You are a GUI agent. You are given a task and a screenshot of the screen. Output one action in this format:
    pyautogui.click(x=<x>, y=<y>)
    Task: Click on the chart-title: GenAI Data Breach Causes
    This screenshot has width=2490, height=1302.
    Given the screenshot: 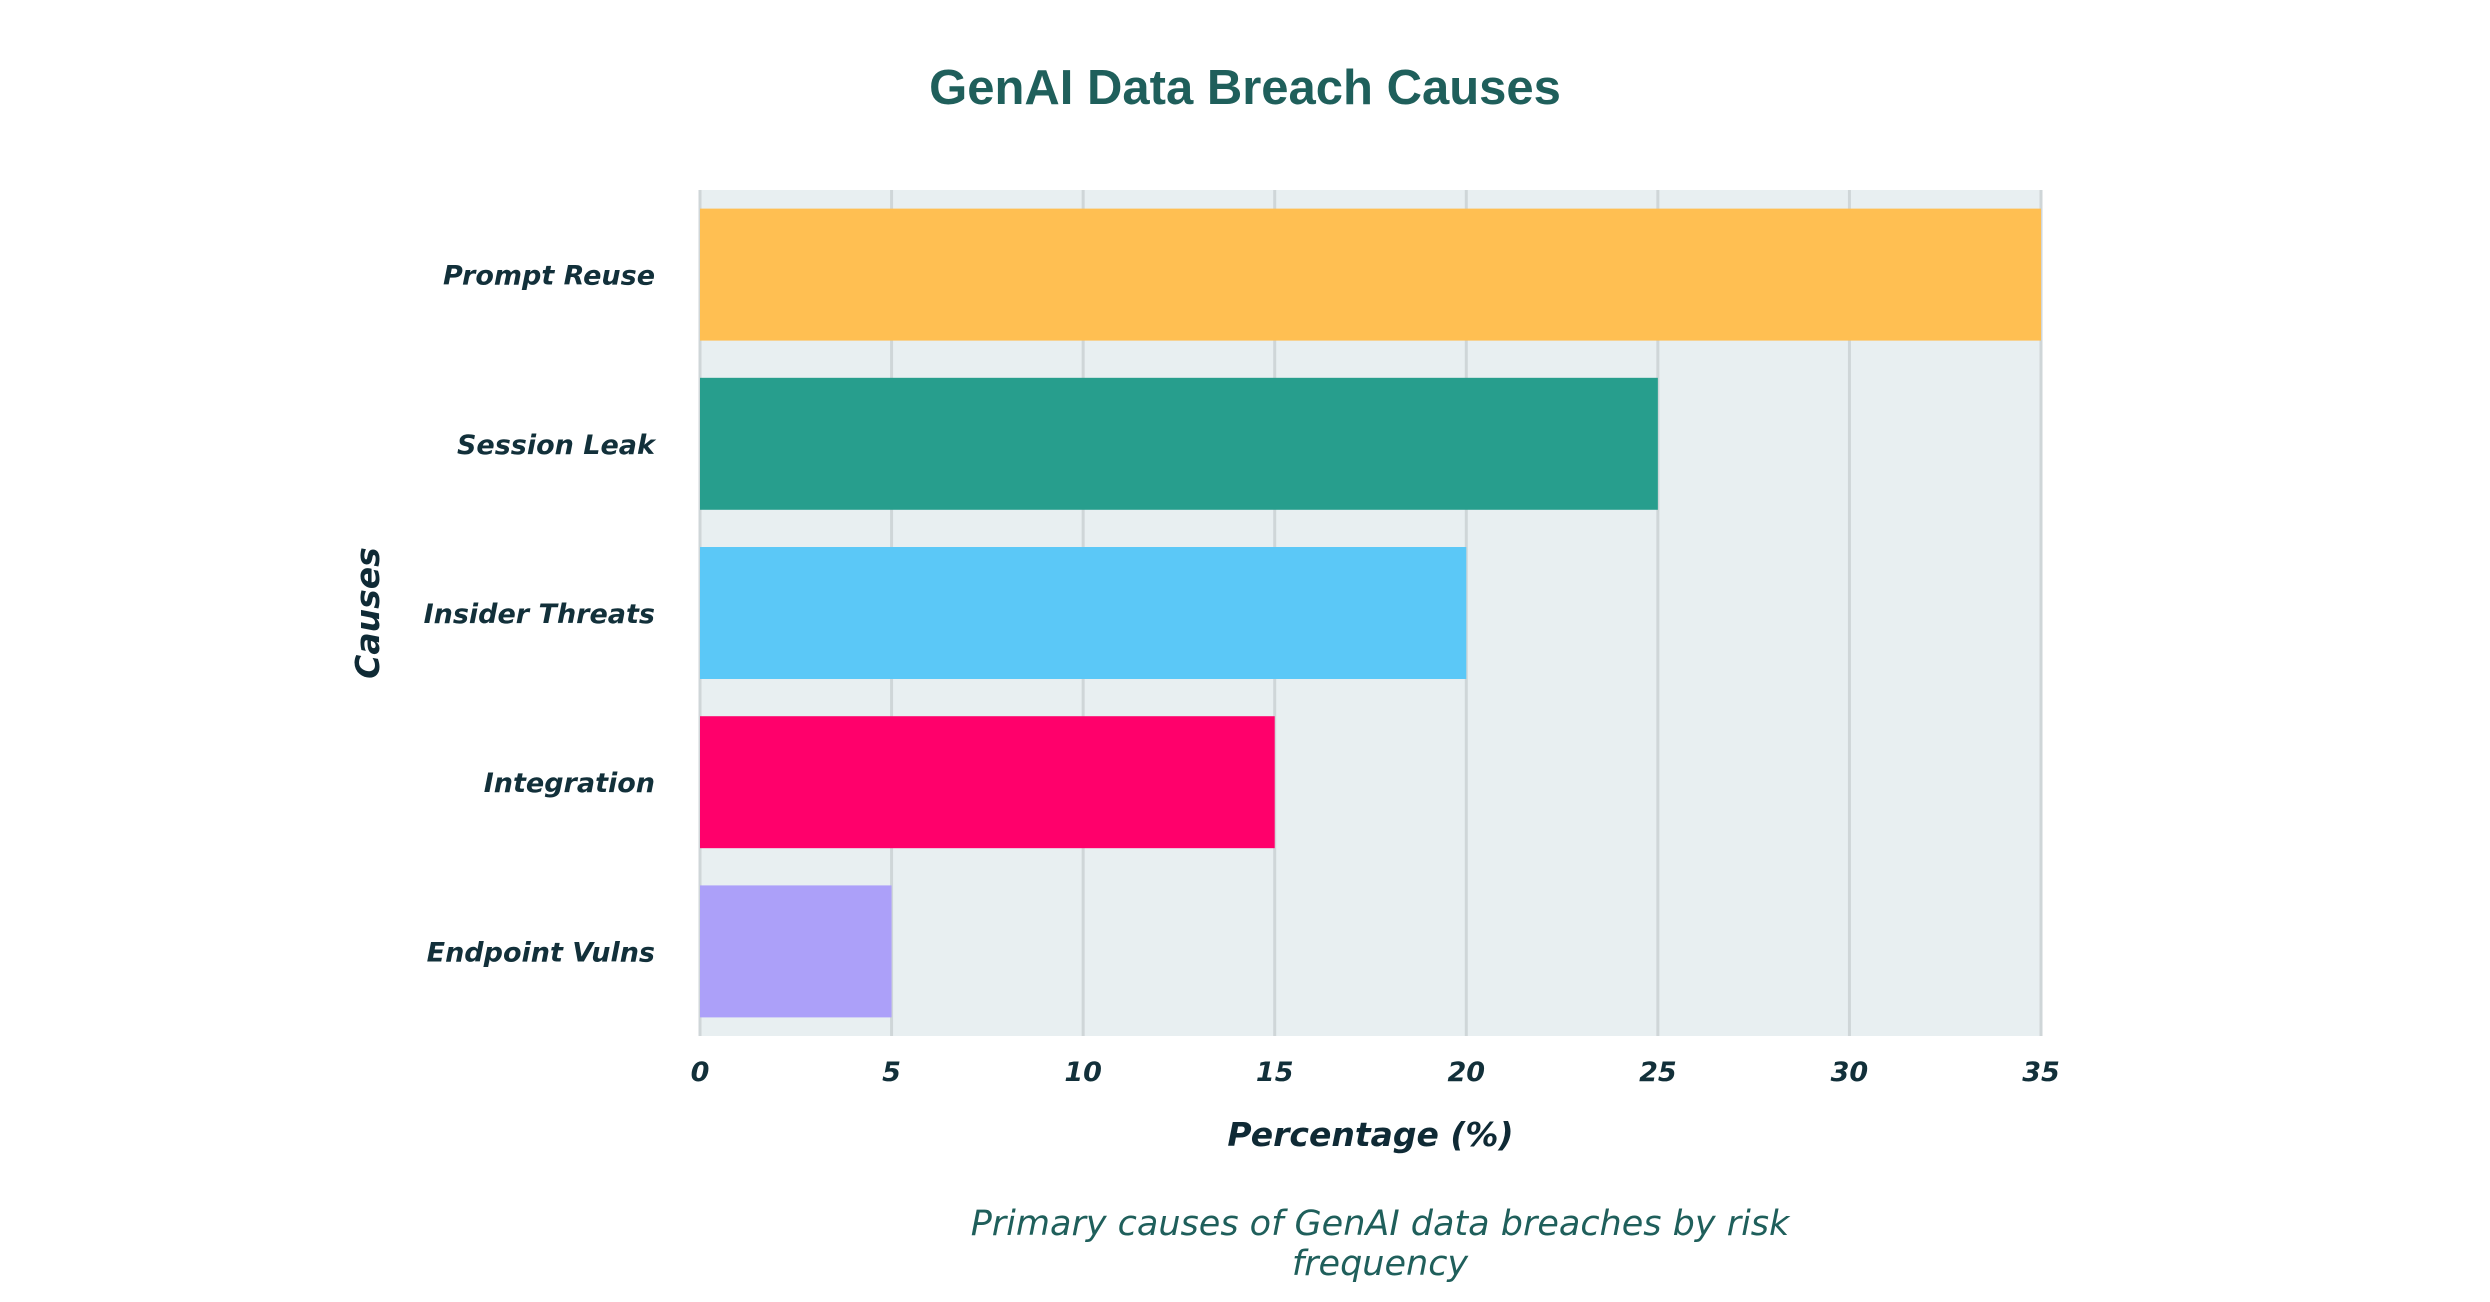 What is the action you would take?
    pyautogui.click(x=1245, y=88)
    